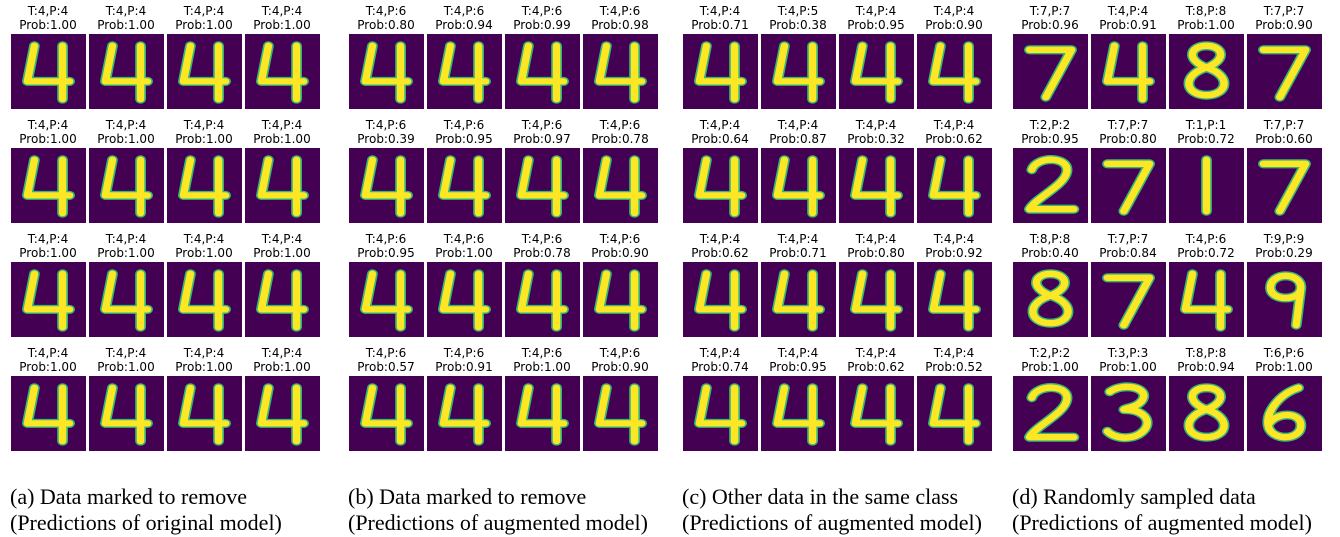  What do you see at coordinates (464, 399) in the screenshot?
I see `sample-cell: T:4,P:6 Prob:0.91` at bounding box center [464, 399].